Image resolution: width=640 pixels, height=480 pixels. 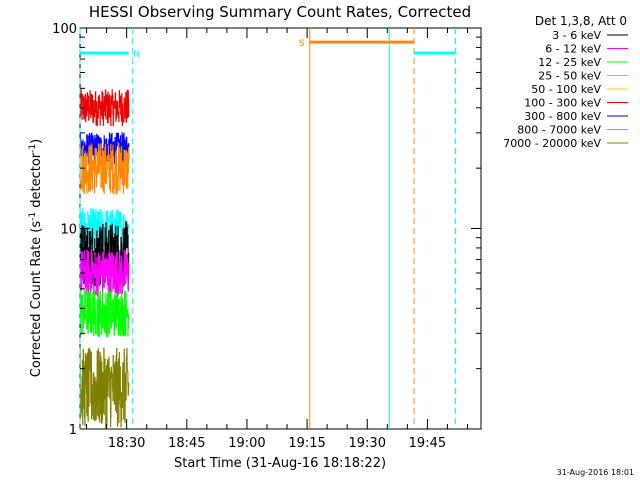 What do you see at coordinates (68, 230) in the screenshot?
I see `y-tick-label: 10` at bounding box center [68, 230].